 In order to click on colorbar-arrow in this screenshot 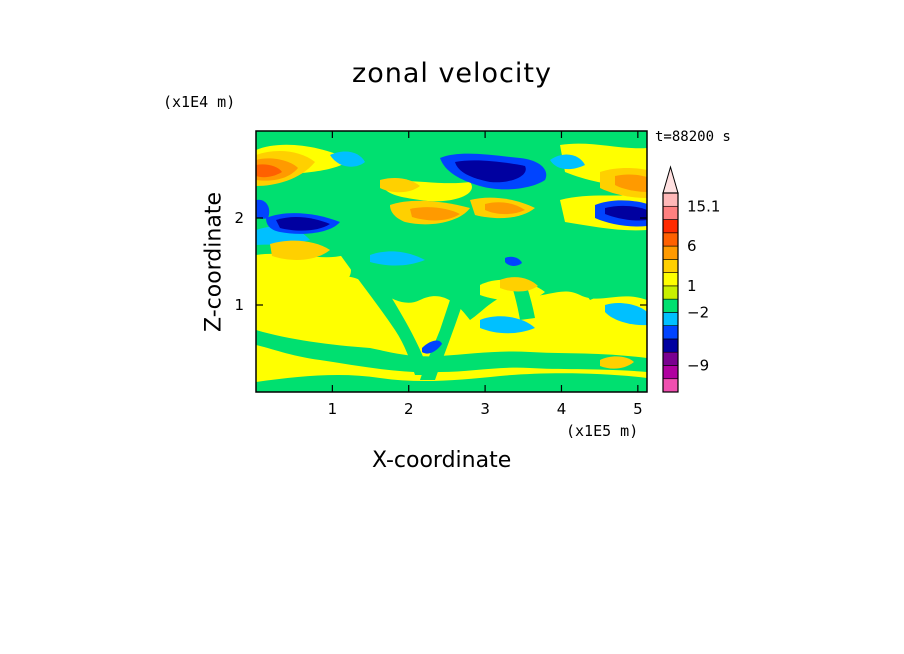, I will do `click(670, 179)`.